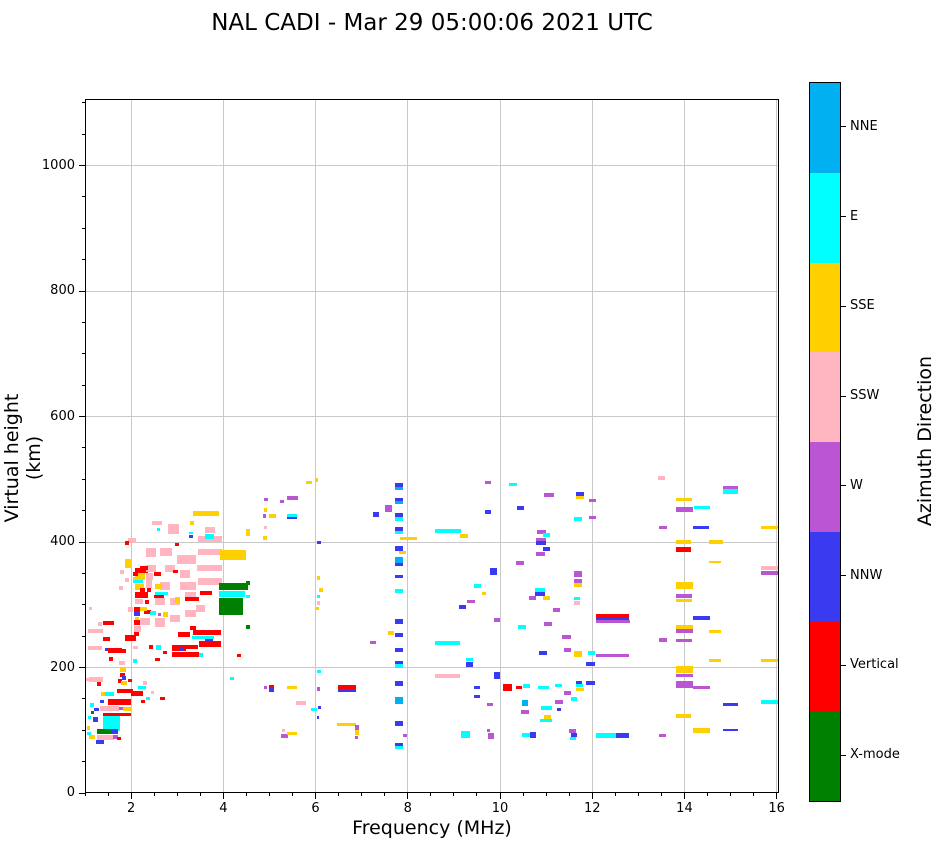 This screenshot has width=951, height=856. I want to click on colorbar-segment-w, so click(825, 487).